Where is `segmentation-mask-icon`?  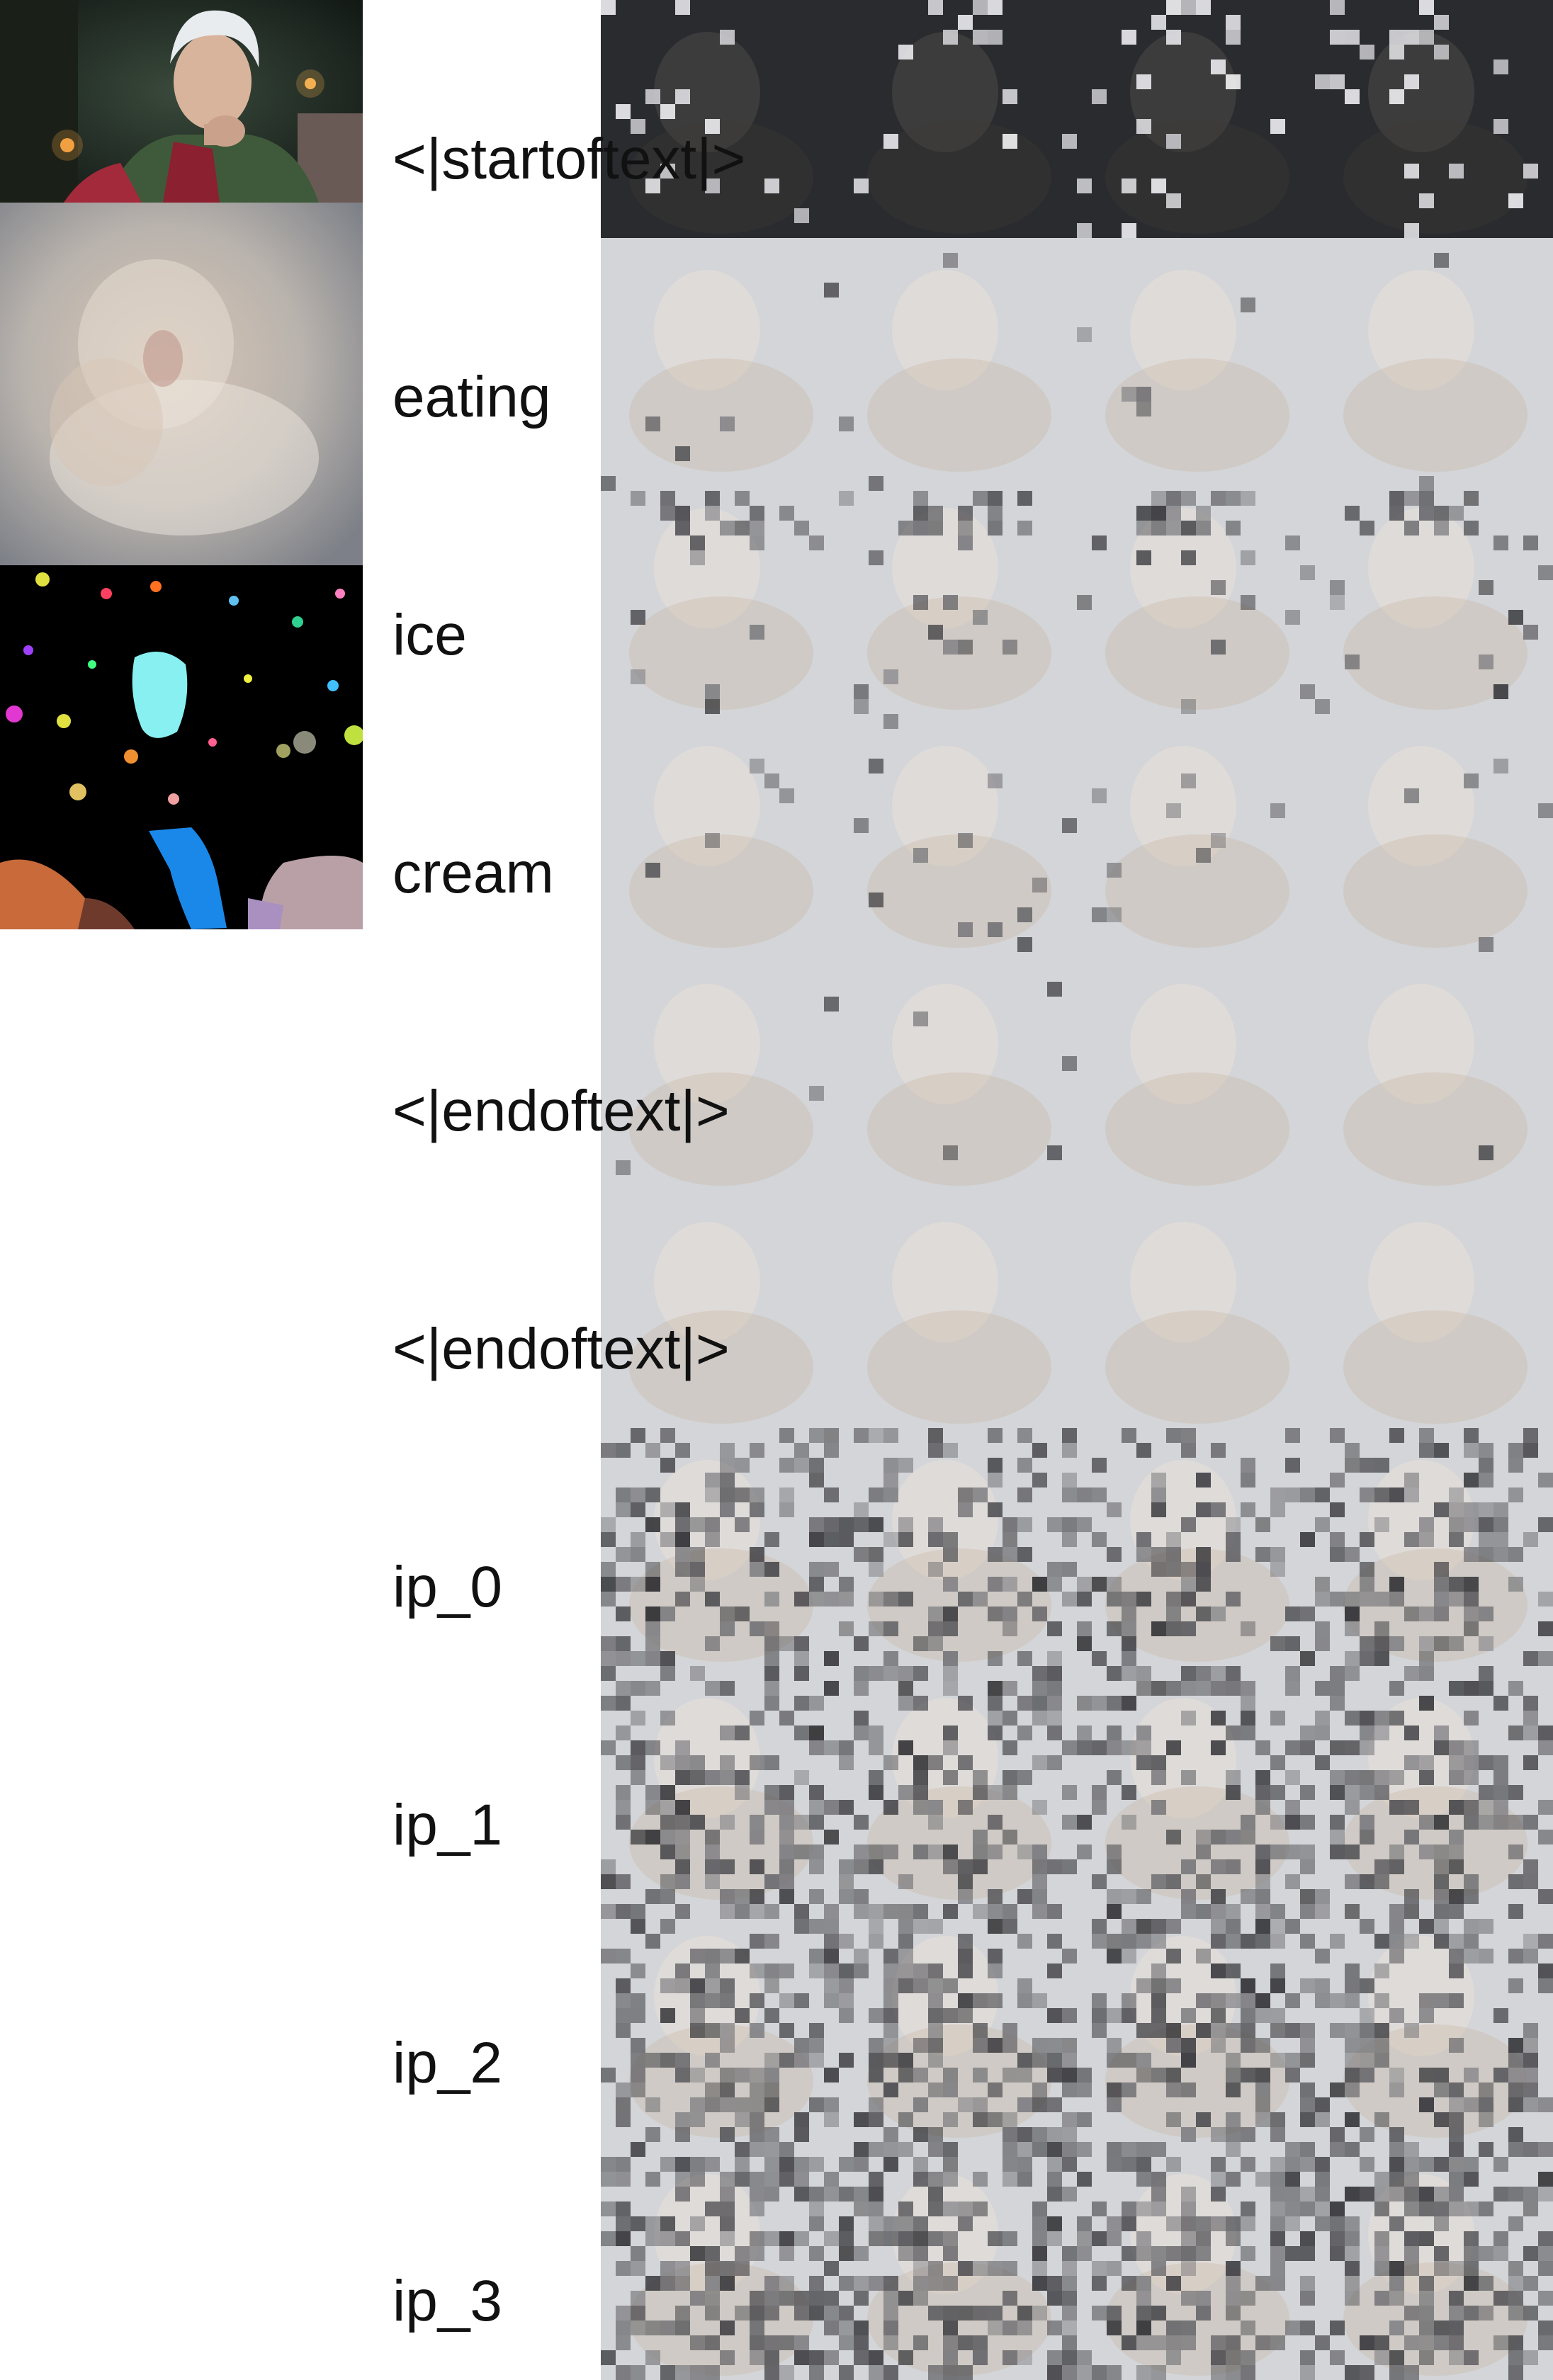 segmentation-mask-icon is located at coordinates (181, 747).